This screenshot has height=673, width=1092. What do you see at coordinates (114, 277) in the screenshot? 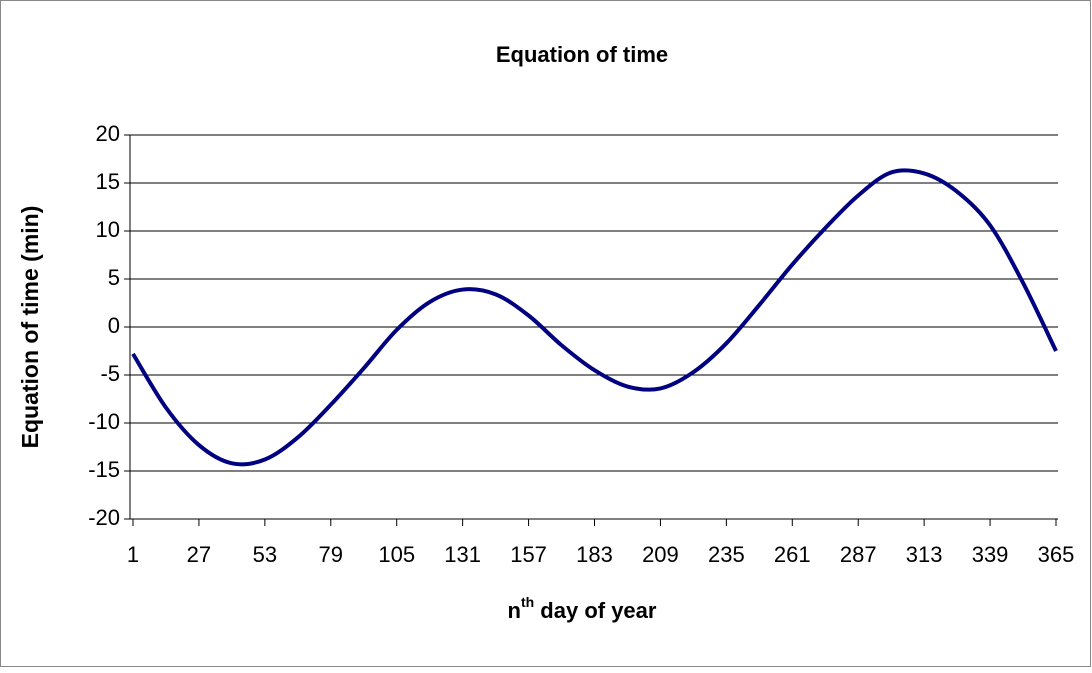
I see `y-tick-label: 5` at bounding box center [114, 277].